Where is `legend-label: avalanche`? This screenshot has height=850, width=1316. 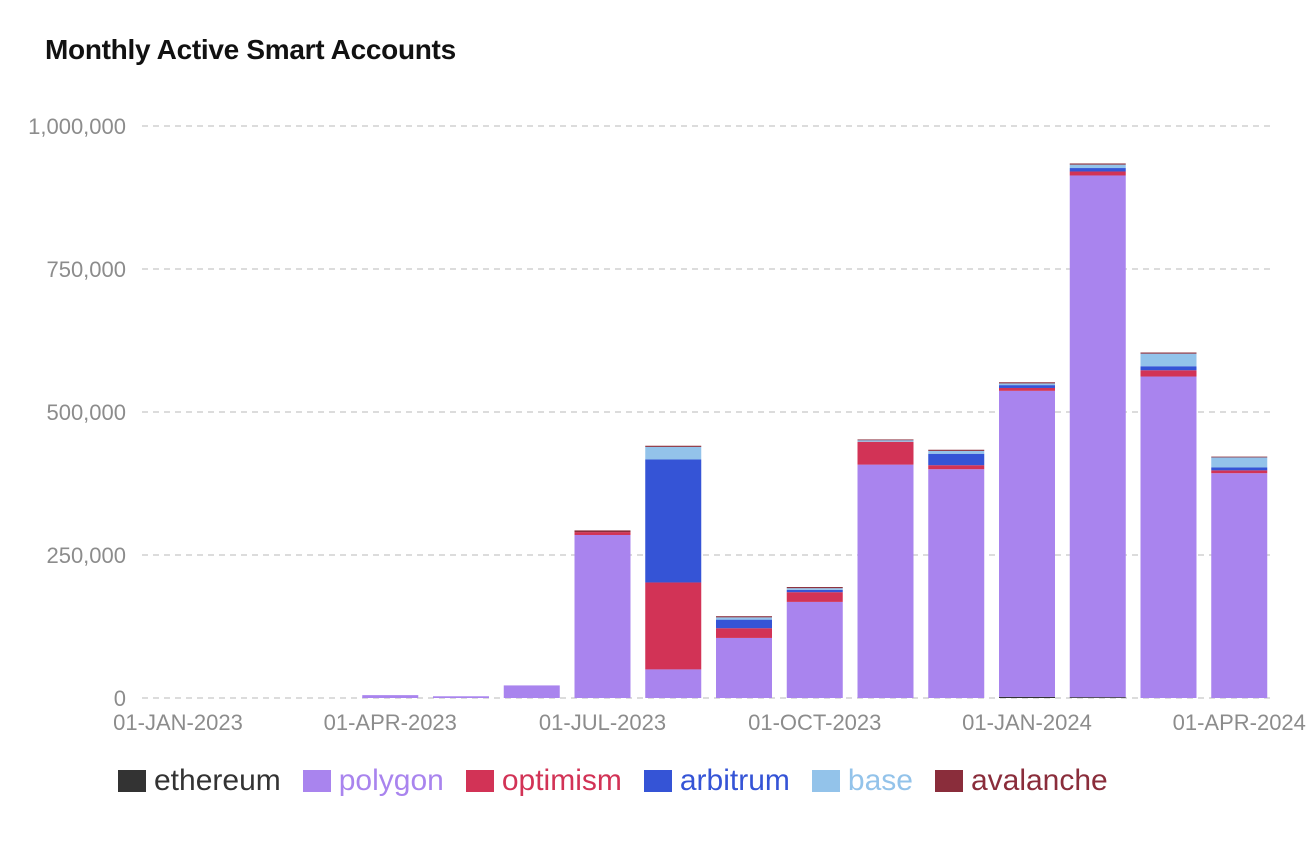
legend-label: avalanche is located at coordinates (1039, 780).